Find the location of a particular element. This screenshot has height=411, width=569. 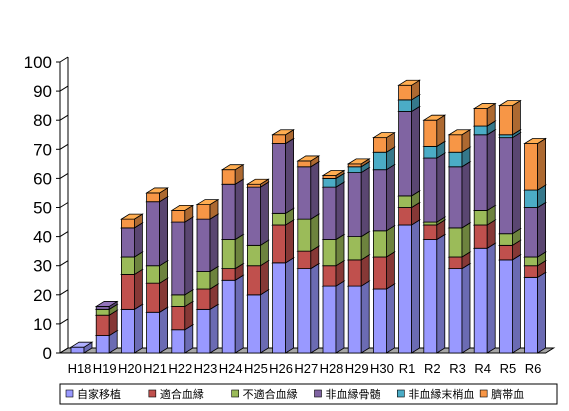

bar-R5-不適合血縁 is located at coordinates (505, 239).